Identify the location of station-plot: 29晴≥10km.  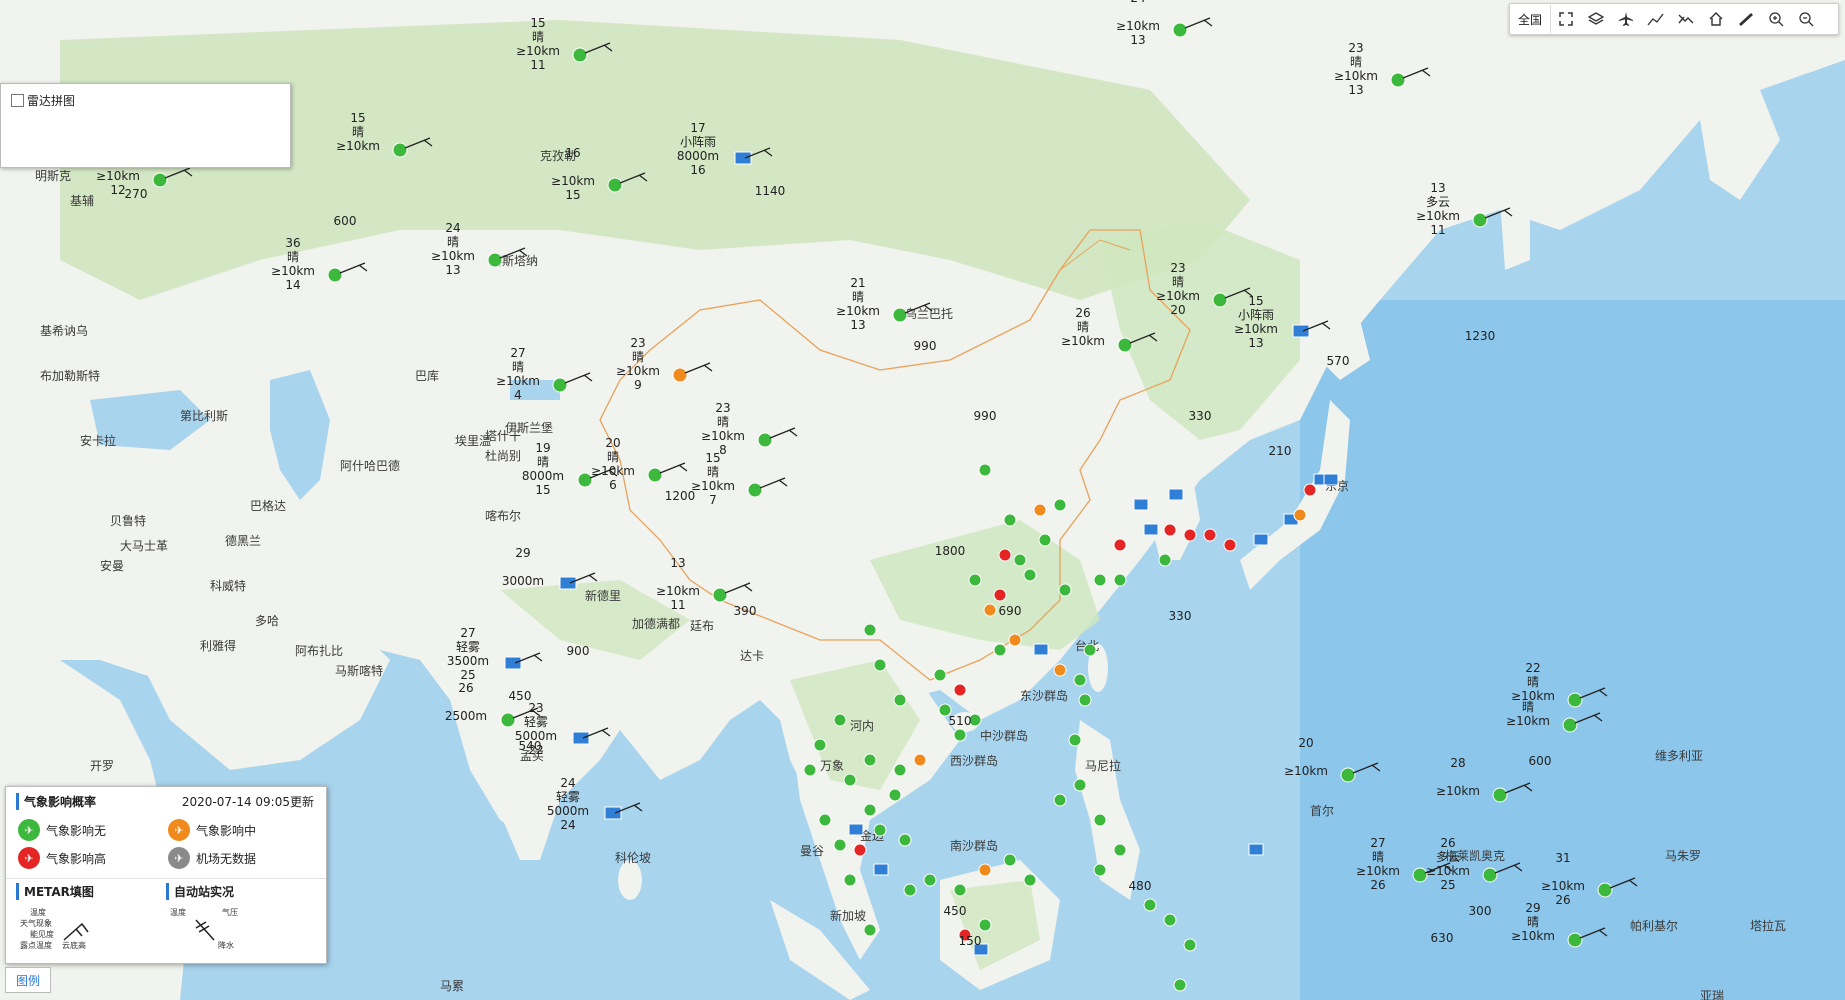
(1559, 924).